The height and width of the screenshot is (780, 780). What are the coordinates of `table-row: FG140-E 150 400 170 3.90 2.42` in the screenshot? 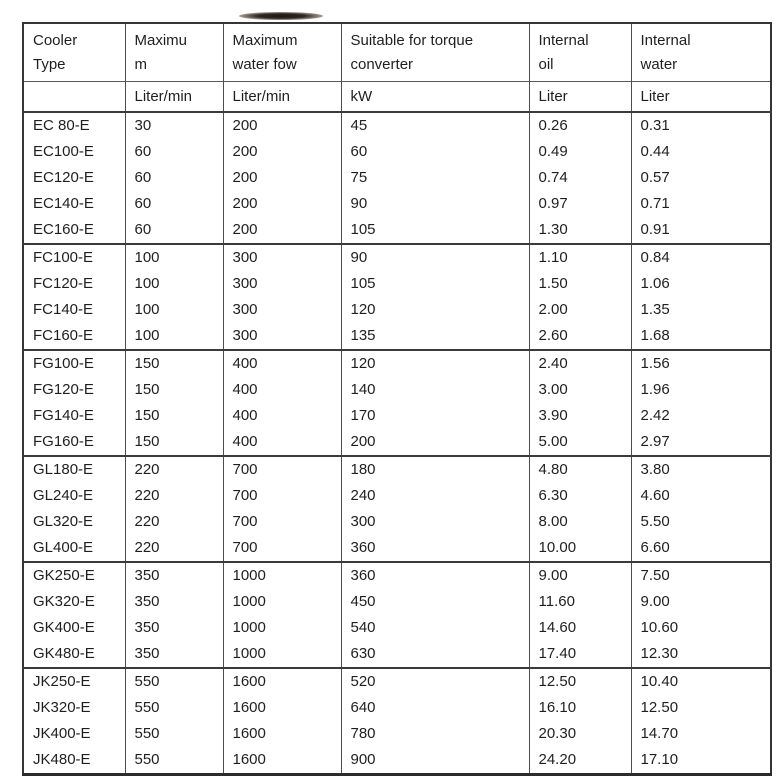 It's located at (397, 416).